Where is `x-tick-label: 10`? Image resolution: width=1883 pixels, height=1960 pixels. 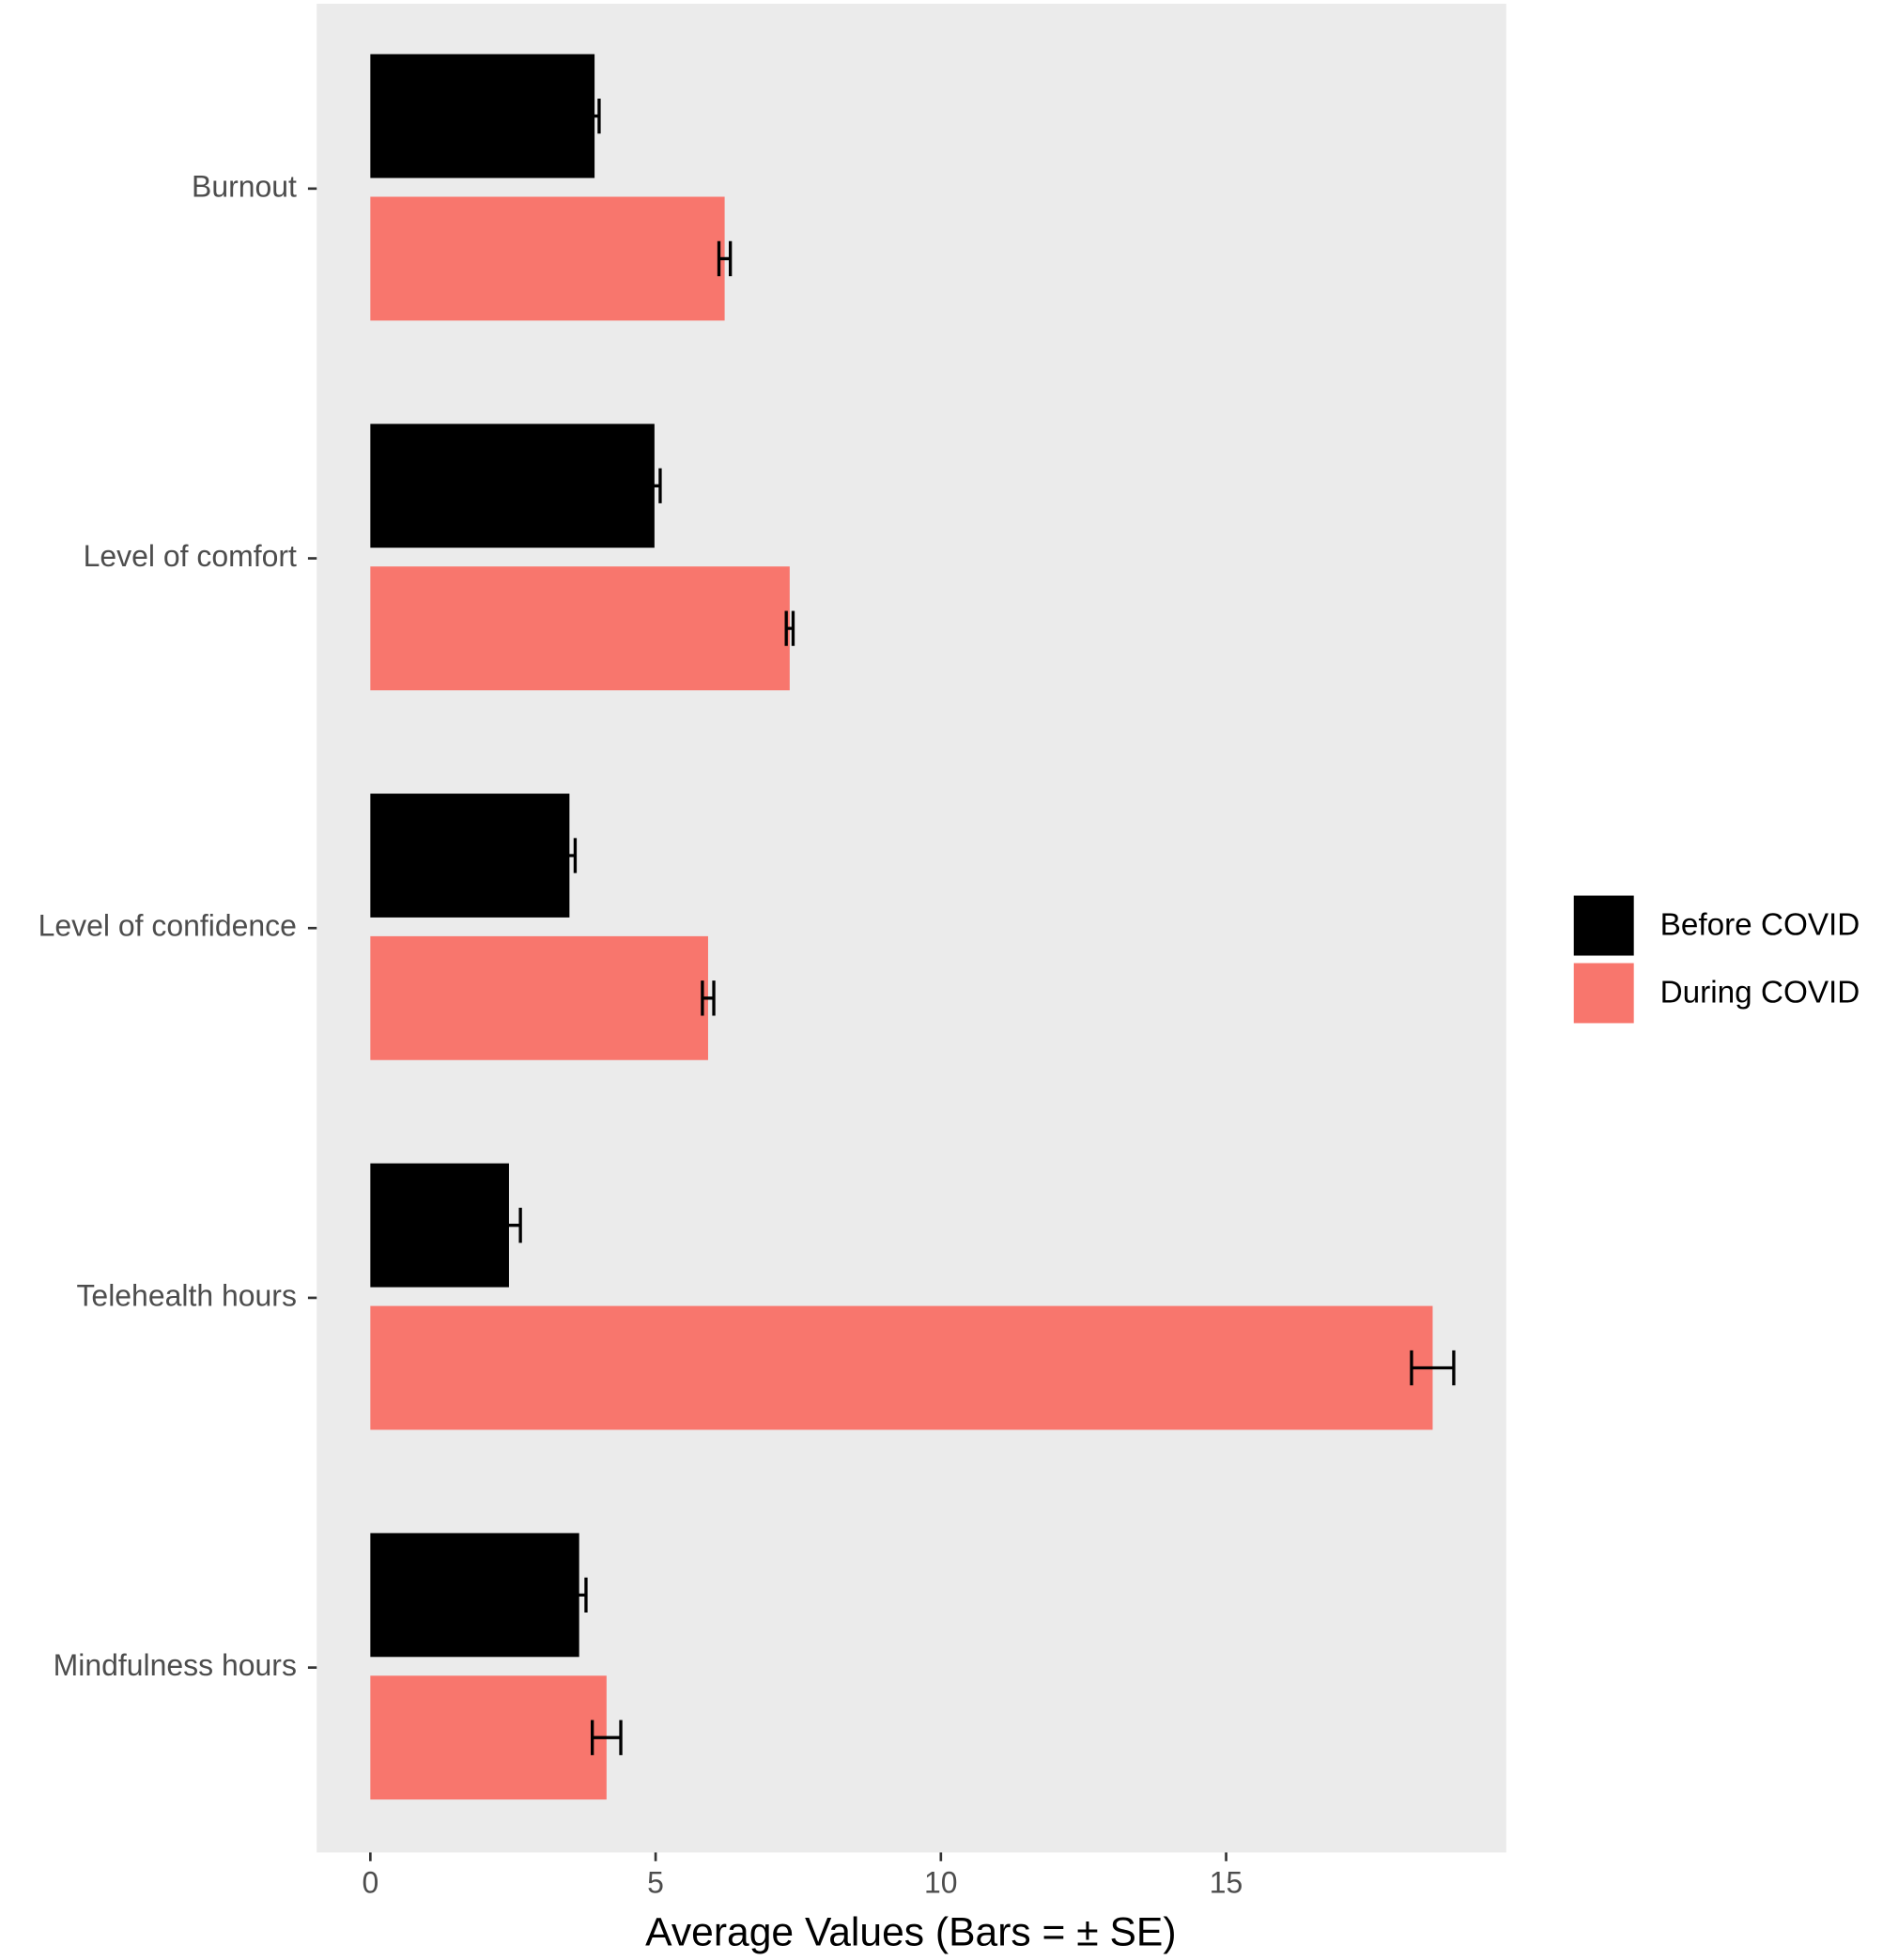 x-tick-label: 10 is located at coordinates (941, 1883).